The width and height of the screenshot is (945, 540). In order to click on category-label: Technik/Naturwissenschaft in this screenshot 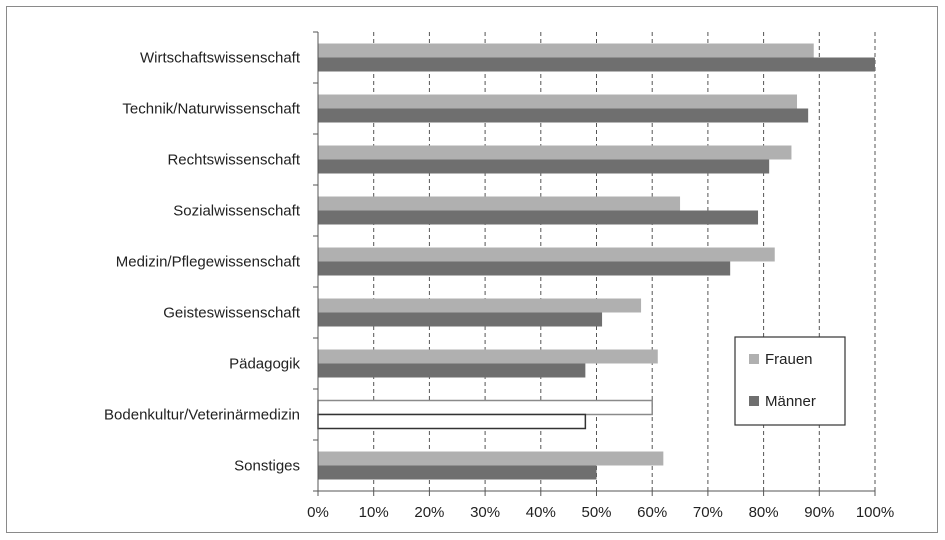, I will do `click(211, 109)`.